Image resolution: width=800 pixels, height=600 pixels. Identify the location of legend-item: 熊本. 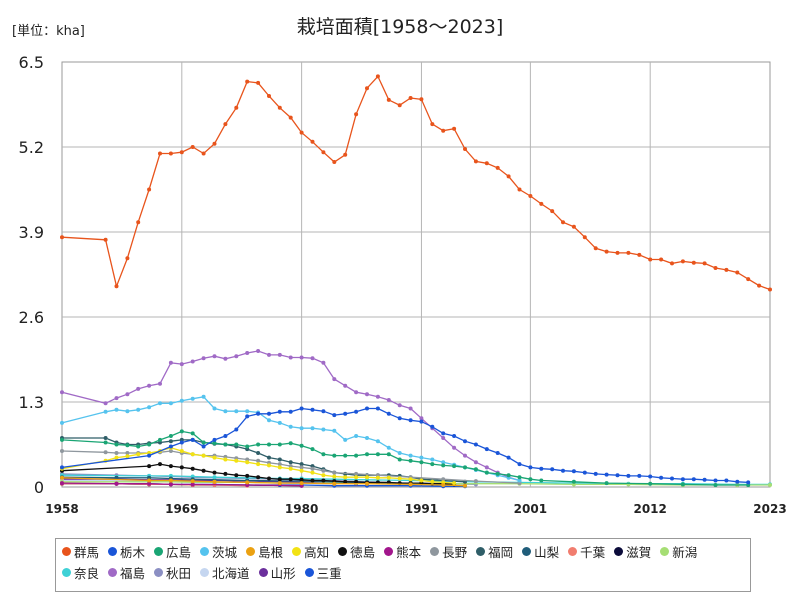
(402, 551).